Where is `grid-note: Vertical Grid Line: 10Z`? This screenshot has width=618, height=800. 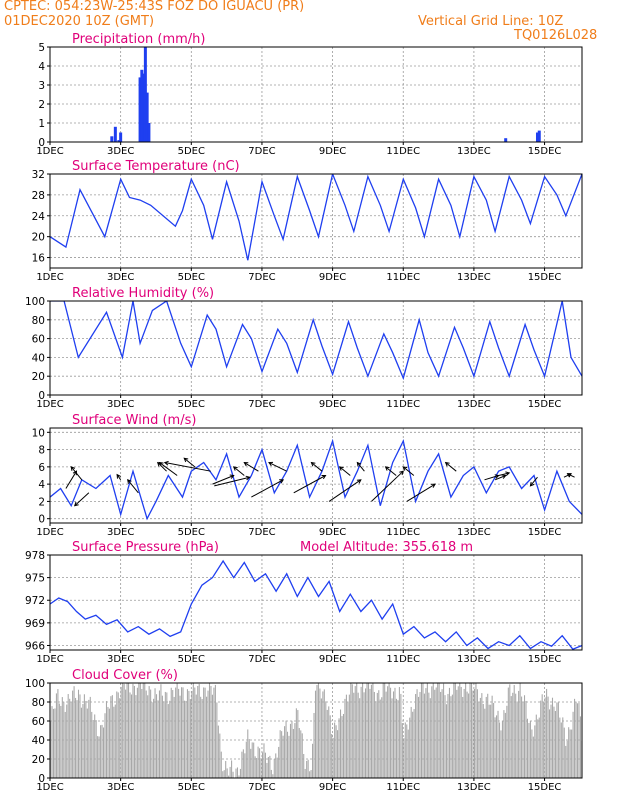
grid-note: Vertical Grid Line: 10Z is located at coordinates (491, 21).